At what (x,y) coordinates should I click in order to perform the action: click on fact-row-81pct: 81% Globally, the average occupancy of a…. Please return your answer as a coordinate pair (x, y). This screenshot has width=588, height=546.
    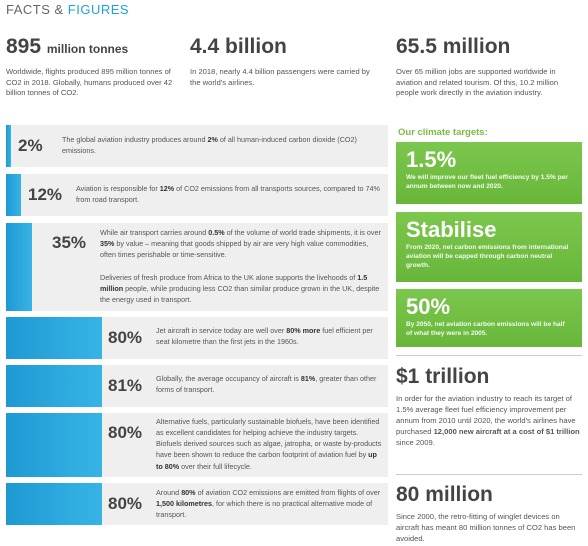
    Looking at the image, I should click on (197, 386).